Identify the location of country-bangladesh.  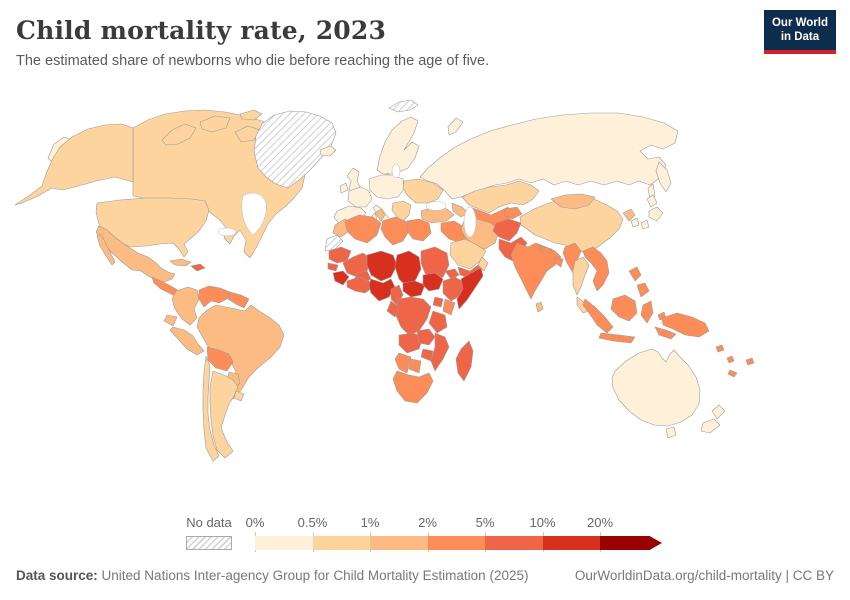
(559, 262).